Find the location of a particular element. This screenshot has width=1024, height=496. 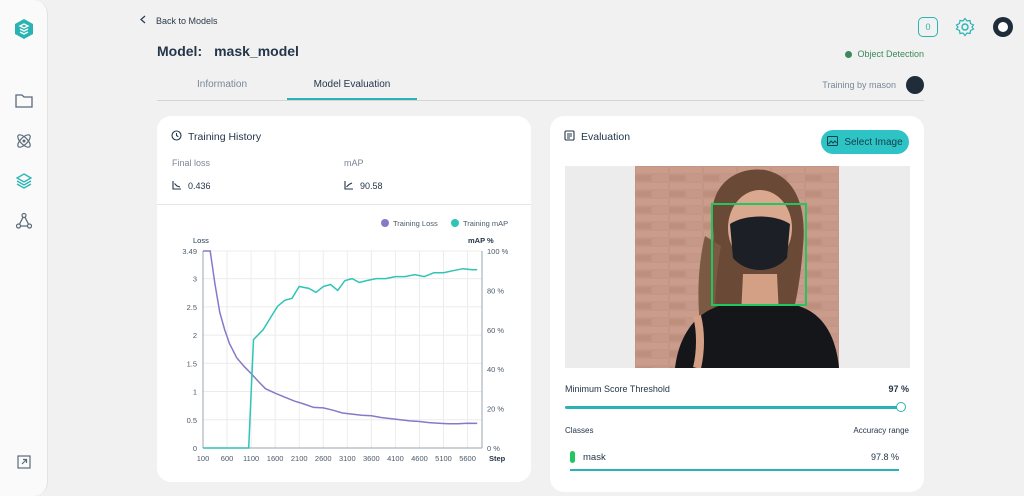

x-tick-label: 600 is located at coordinates (227, 458).